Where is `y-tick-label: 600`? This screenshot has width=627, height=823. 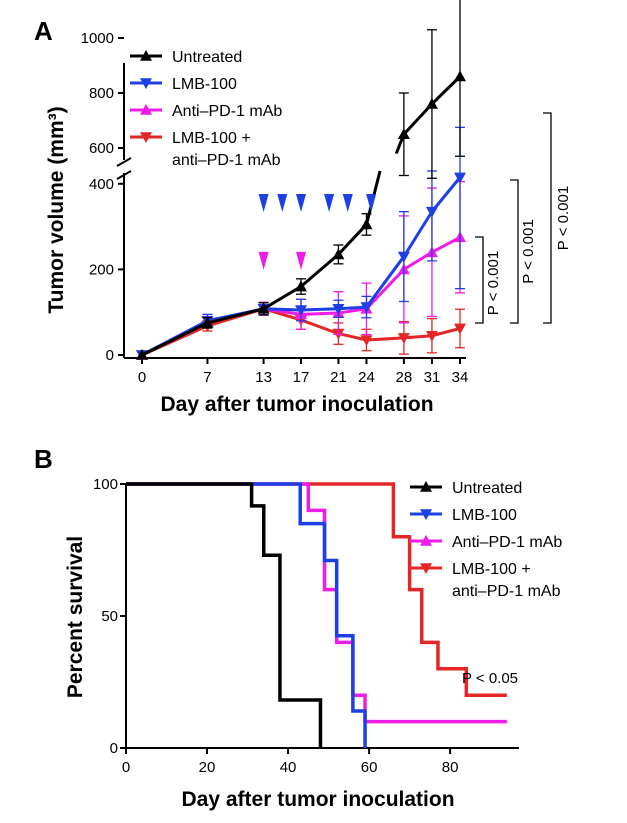
y-tick-label: 600 is located at coordinates (101, 148).